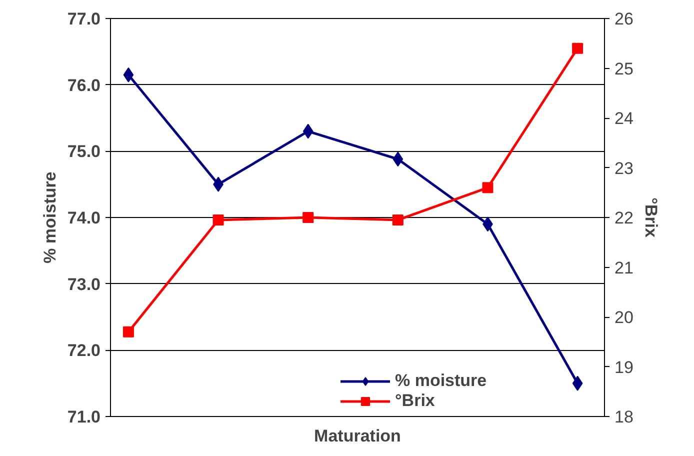 Image resolution: width=694 pixels, height=456 pixels. What do you see at coordinates (84, 218) in the screenshot?
I see `y-tick-label: 74.0` at bounding box center [84, 218].